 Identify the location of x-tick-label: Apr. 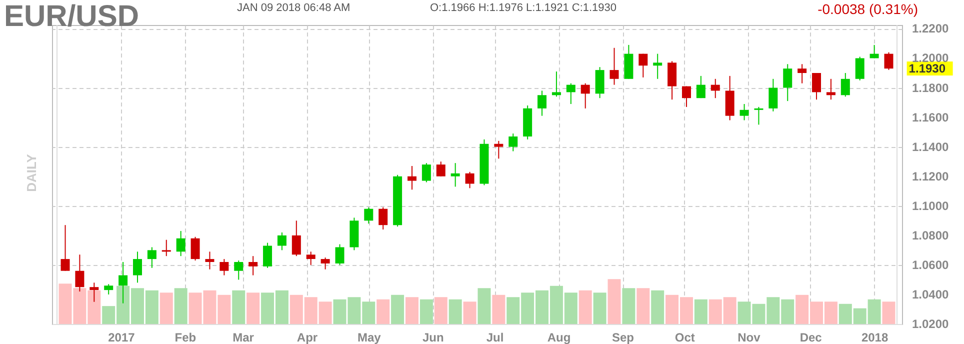
(307, 337).